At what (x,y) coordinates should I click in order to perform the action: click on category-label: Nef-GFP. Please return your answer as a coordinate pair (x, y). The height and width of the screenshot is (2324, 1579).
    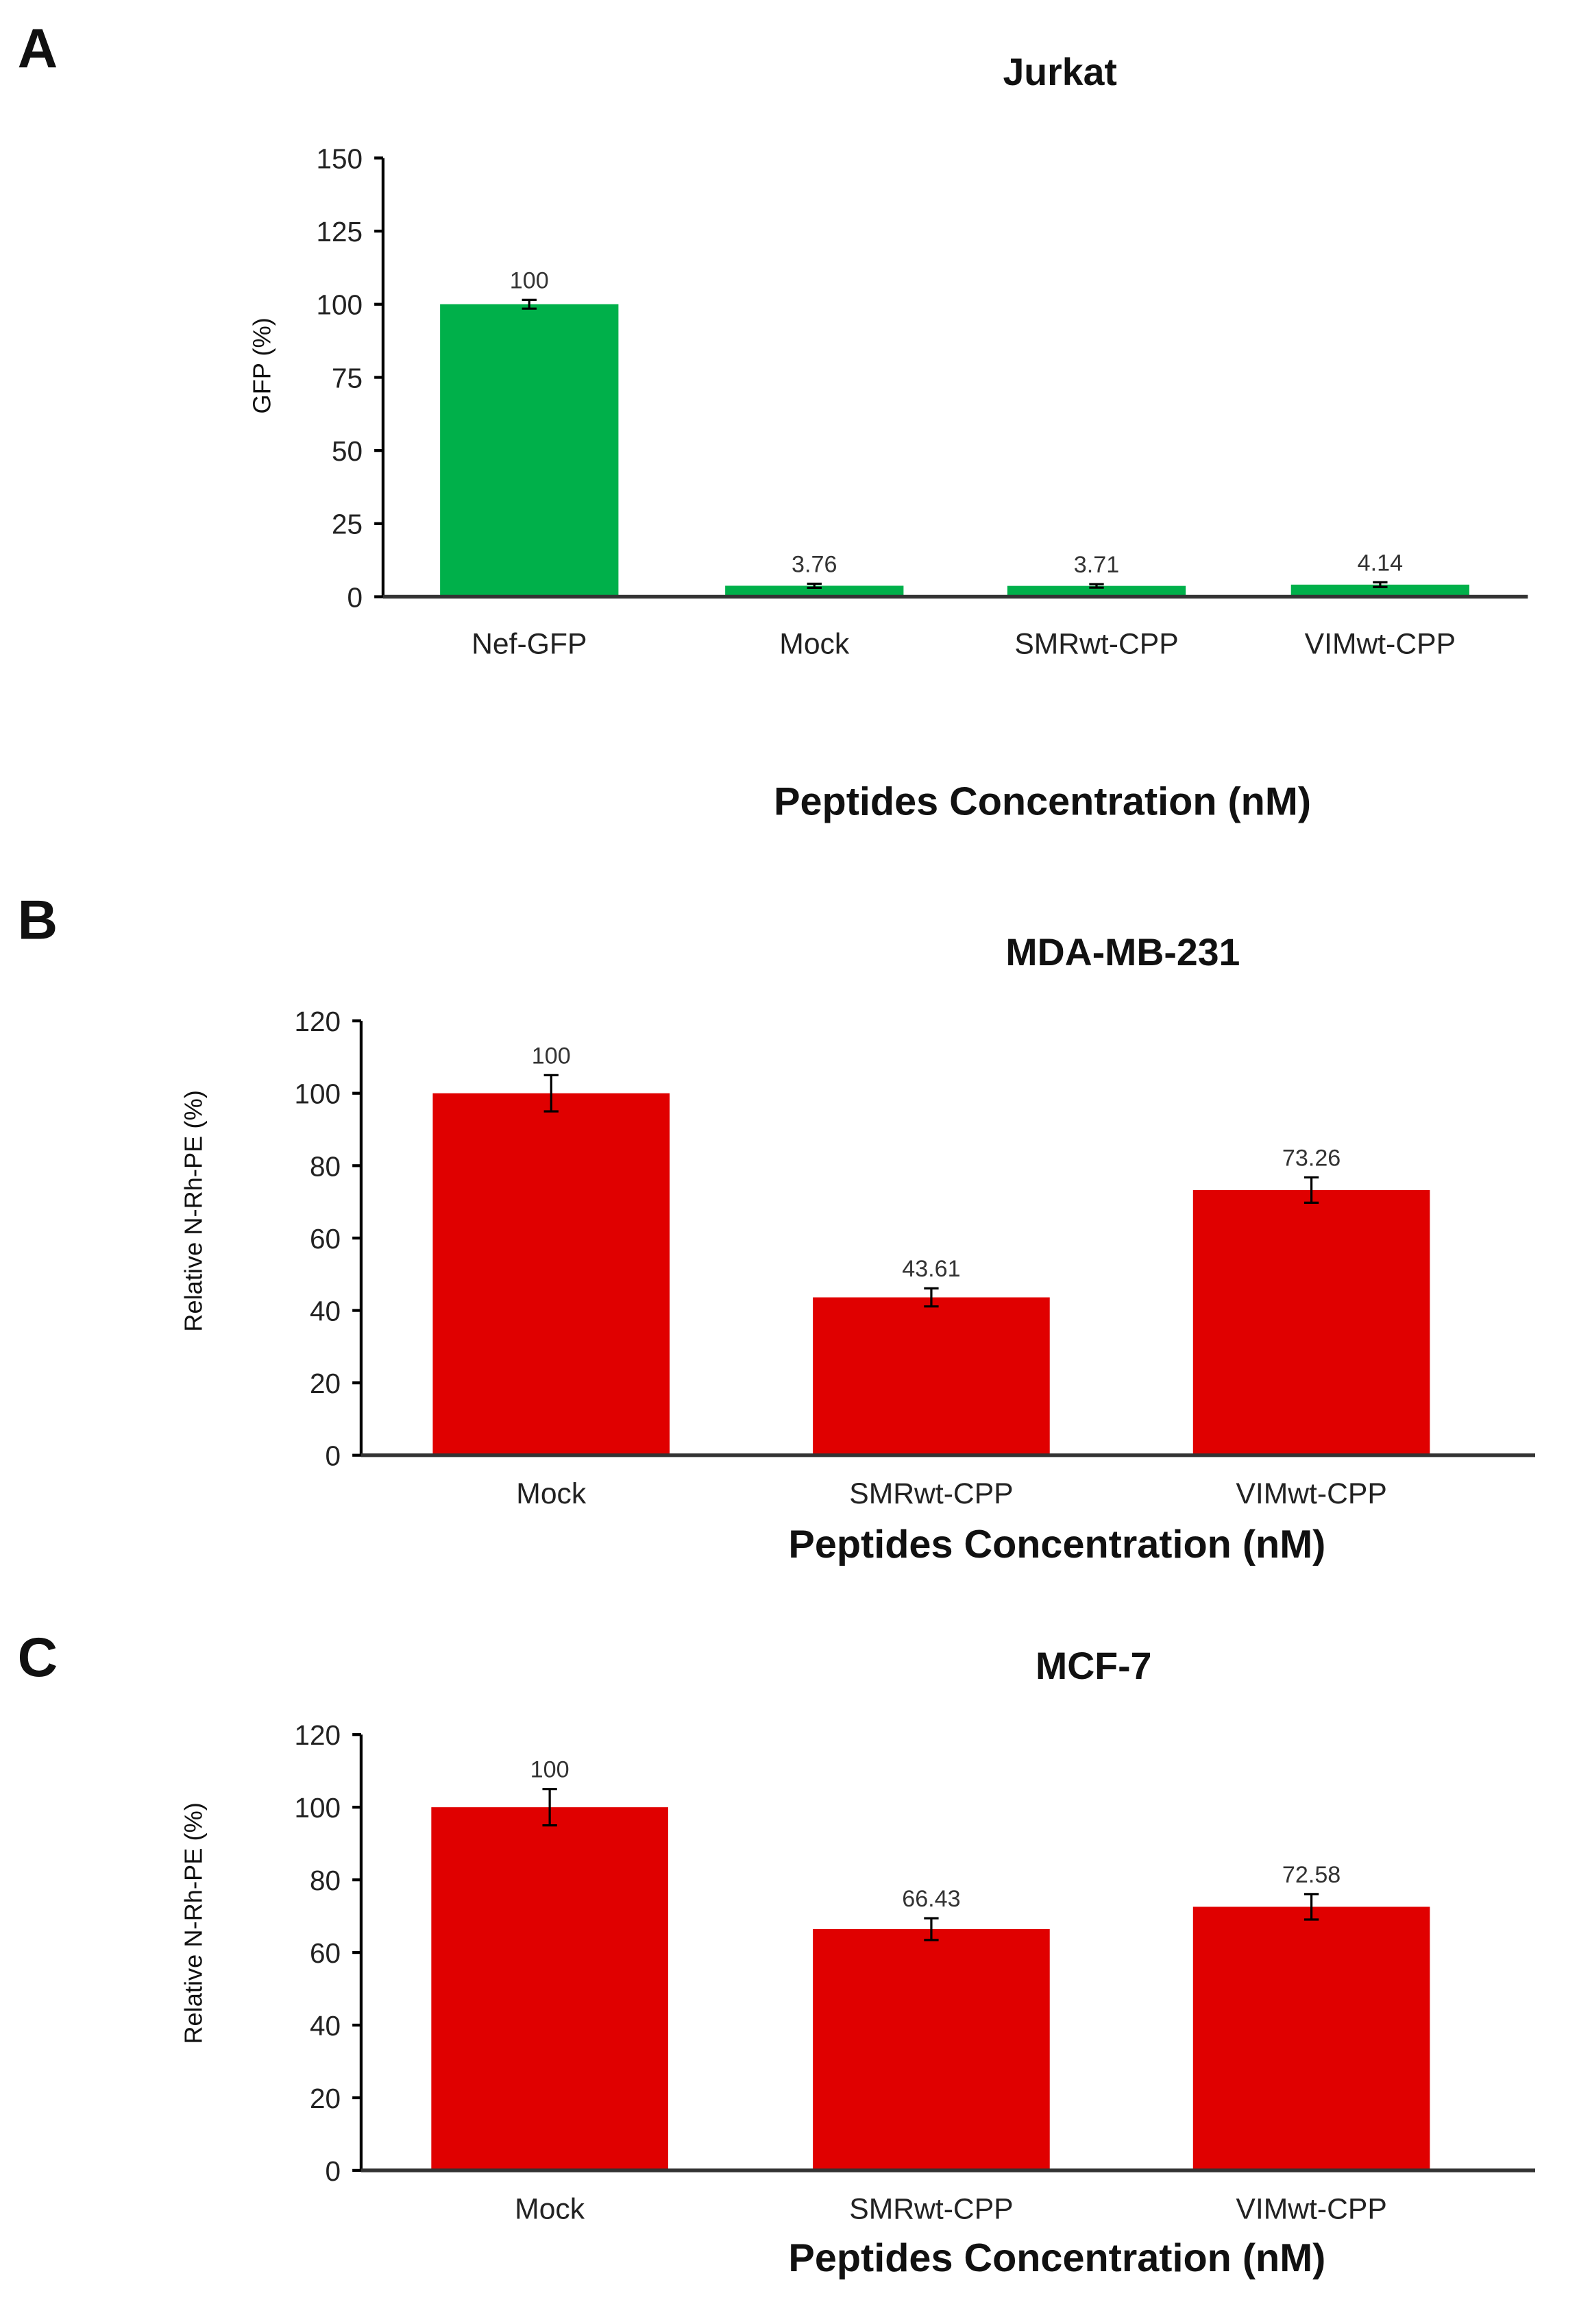
    Looking at the image, I should click on (529, 644).